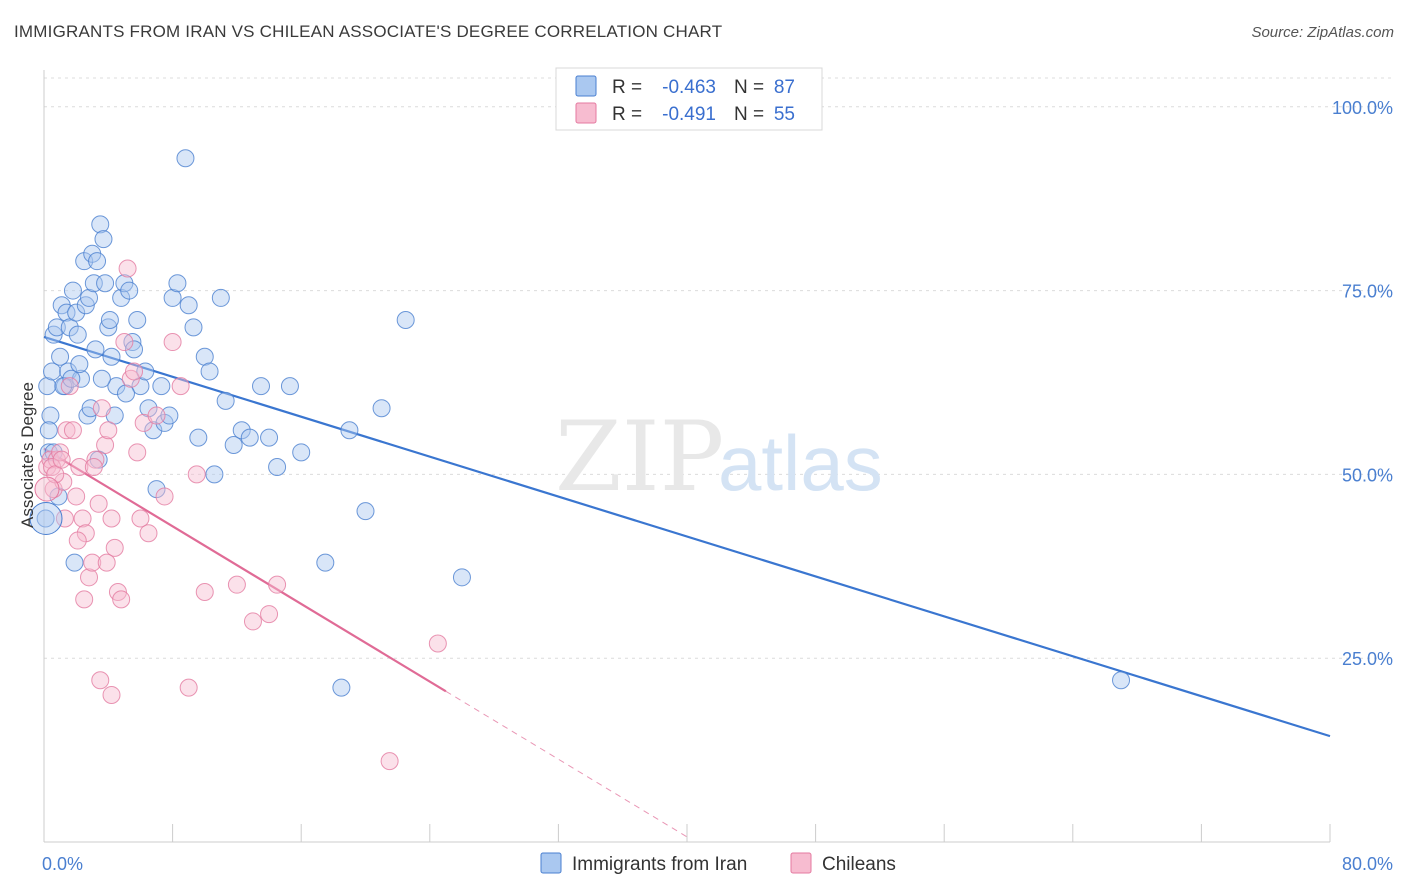 The height and width of the screenshot is (892, 1406). Describe the element at coordinates (1362, 108) in the screenshot. I see `y-tick-label: 100.0%` at that location.